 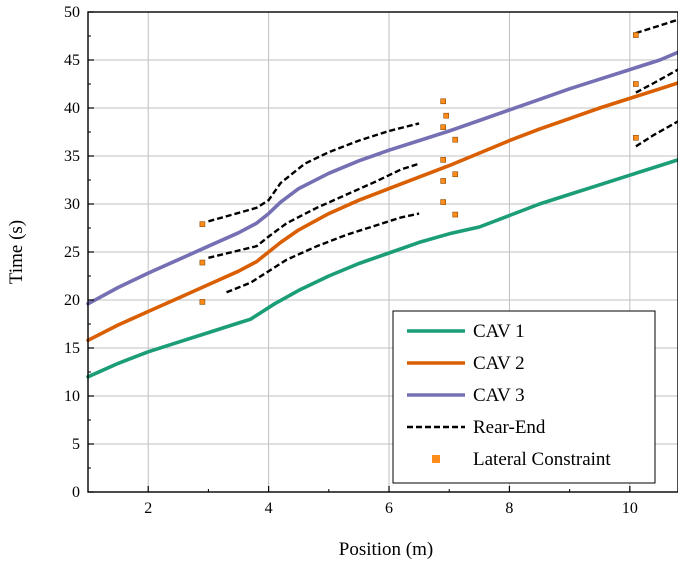 What do you see at coordinates (72, 108) in the screenshot?
I see `y-tick-label: 40` at bounding box center [72, 108].